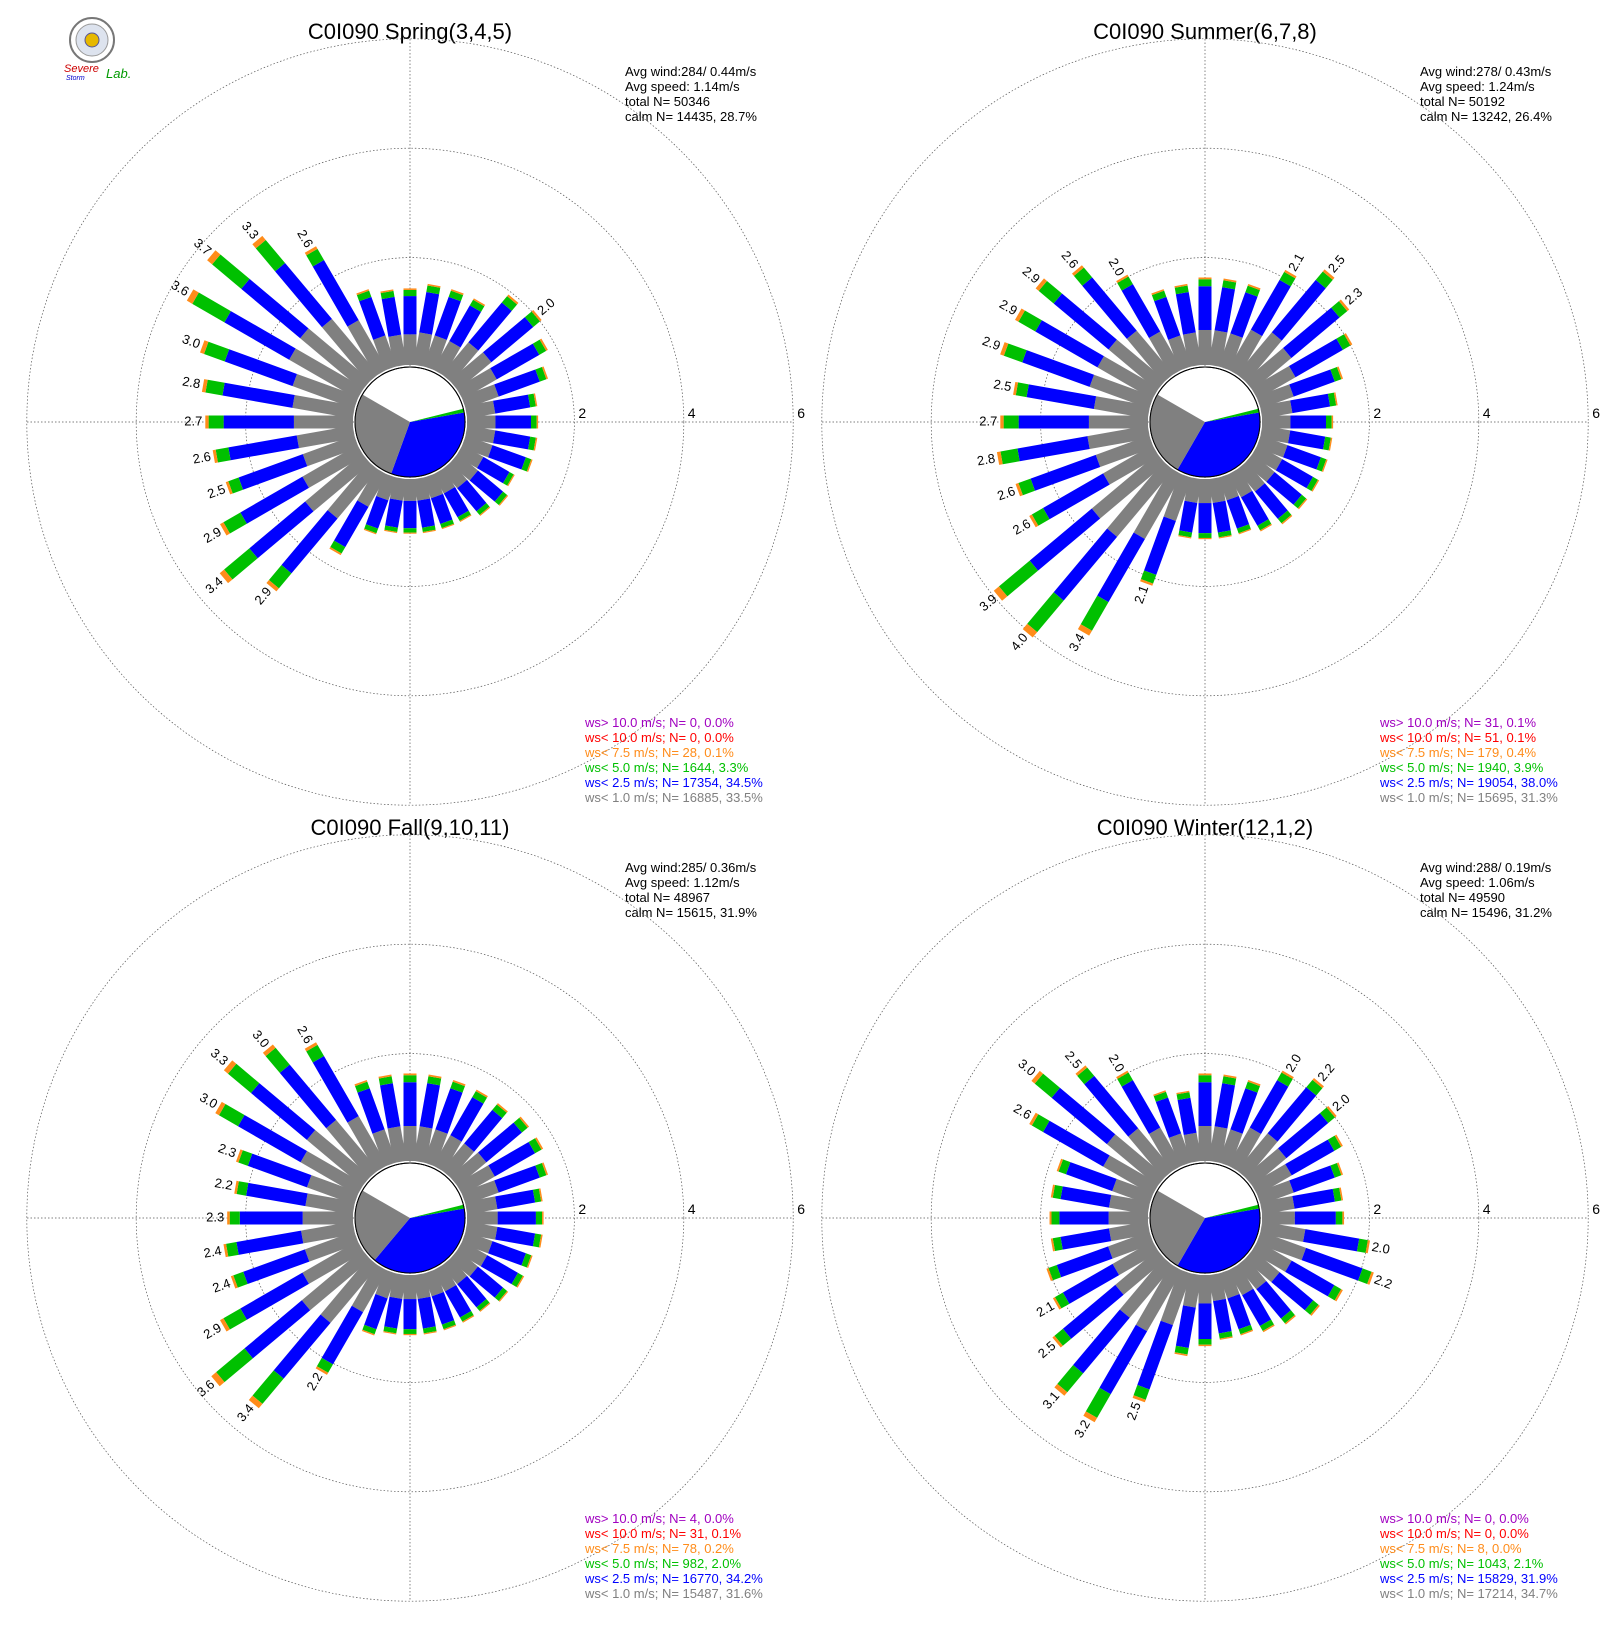  Describe the element at coordinates (437, 415) in the screenshot. I see `calm-sector-green` at that location.